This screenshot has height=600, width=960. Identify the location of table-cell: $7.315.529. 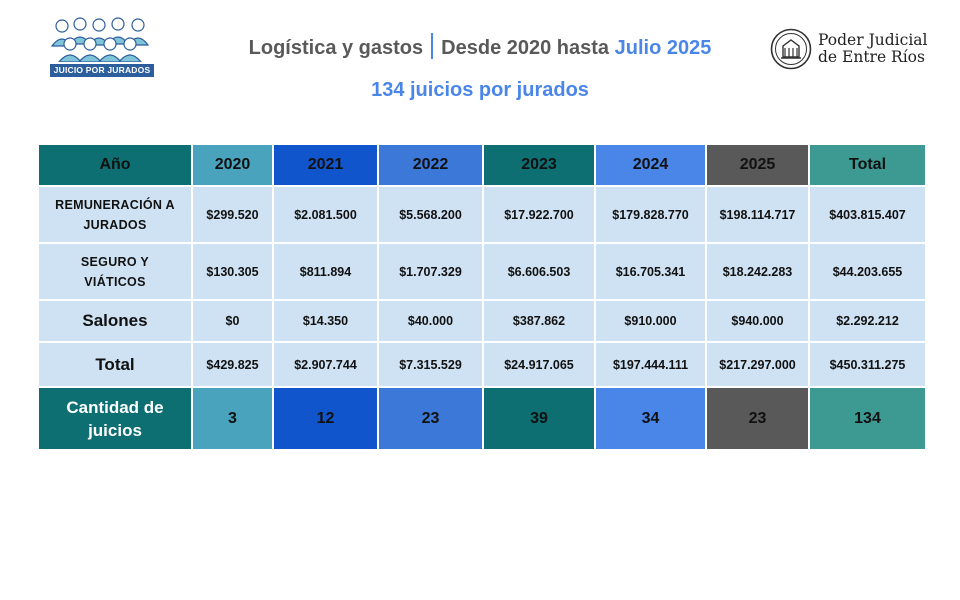
(430, 364).